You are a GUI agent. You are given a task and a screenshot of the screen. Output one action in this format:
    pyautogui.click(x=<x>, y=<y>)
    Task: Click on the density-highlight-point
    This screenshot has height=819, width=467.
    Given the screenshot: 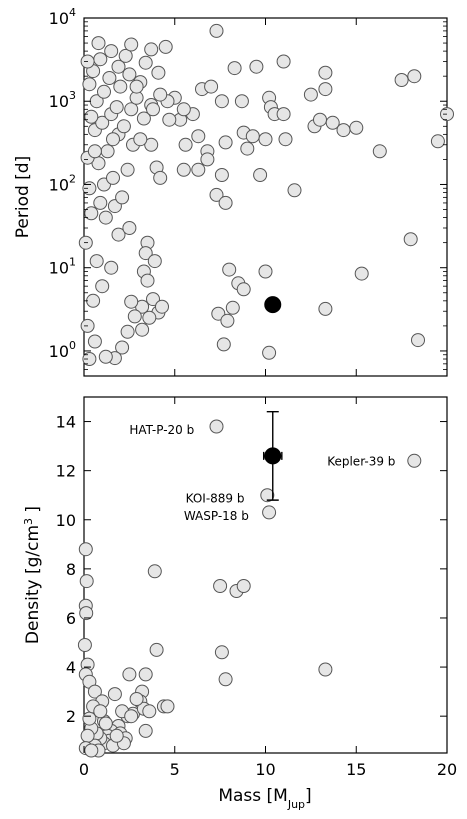 What is the action you would take?
    pyautogui.click(x=273, y=456)
    